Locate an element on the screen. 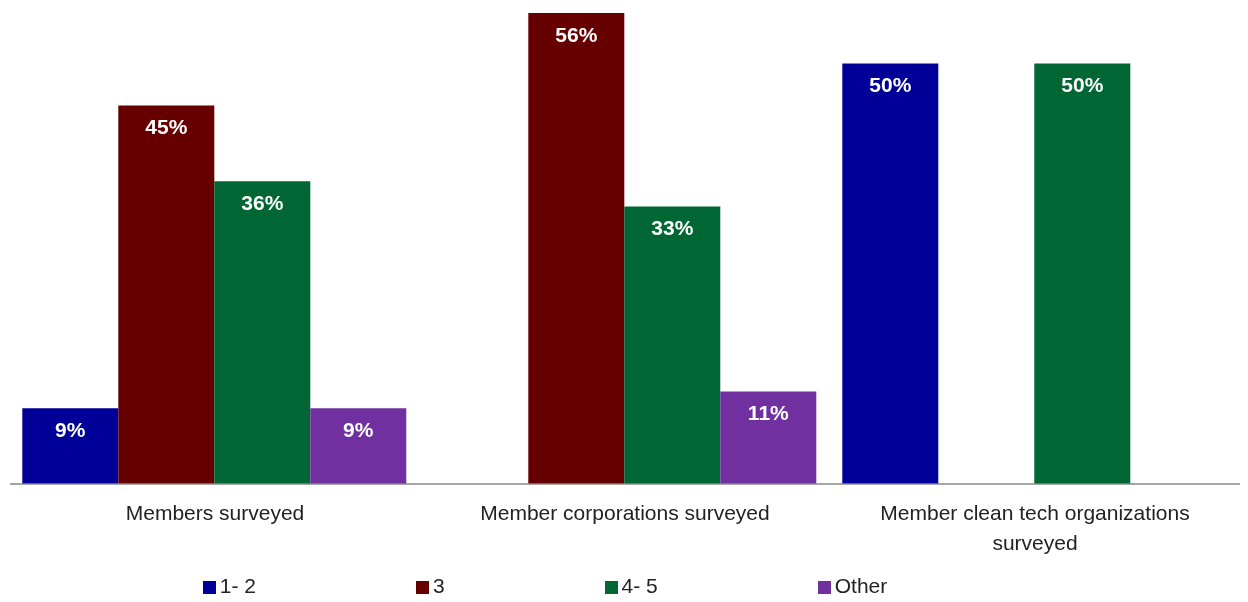 This screenshot has width=1248, height=602. data-label: 33% is located at coordinates (672, 228).